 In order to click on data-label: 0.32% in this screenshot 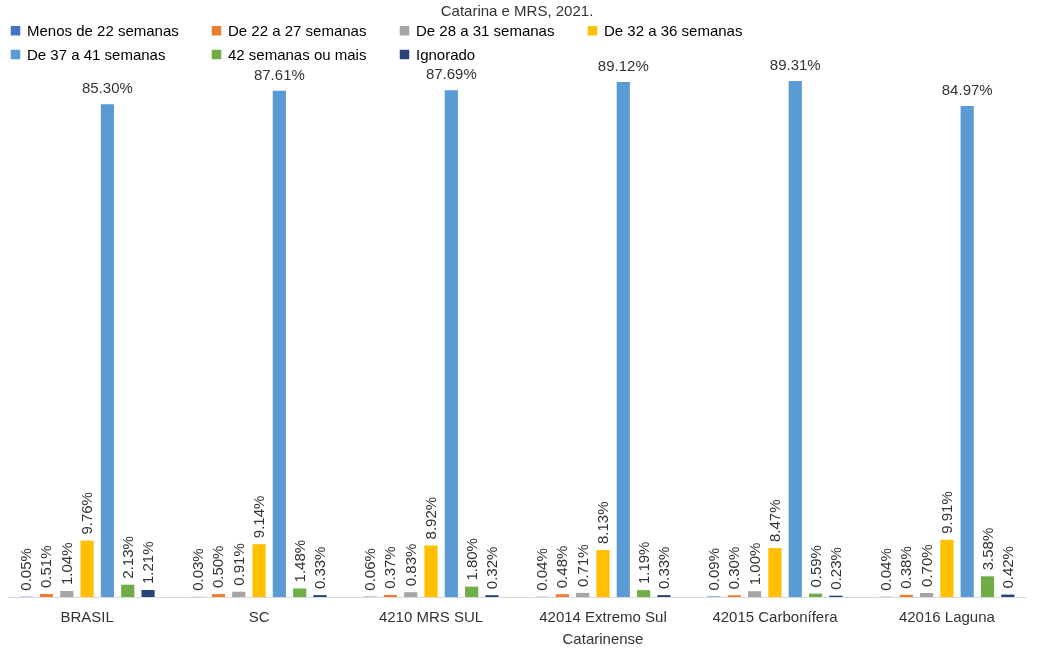, I will do `click(491, 568)`.